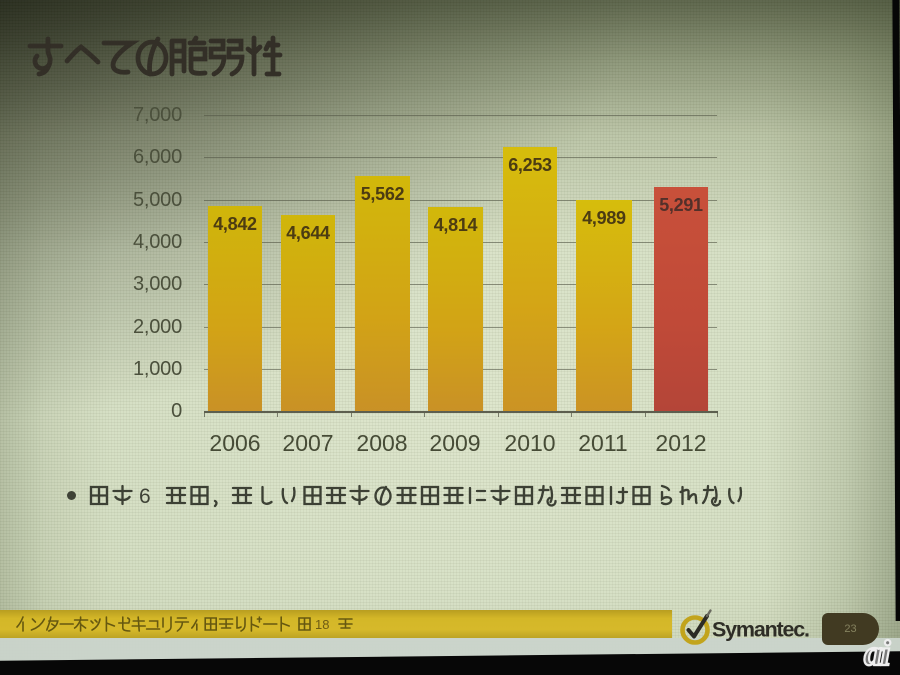 This screenshot has height=675, width=900. I want to click on svg-text: 18, so click(322, 624).